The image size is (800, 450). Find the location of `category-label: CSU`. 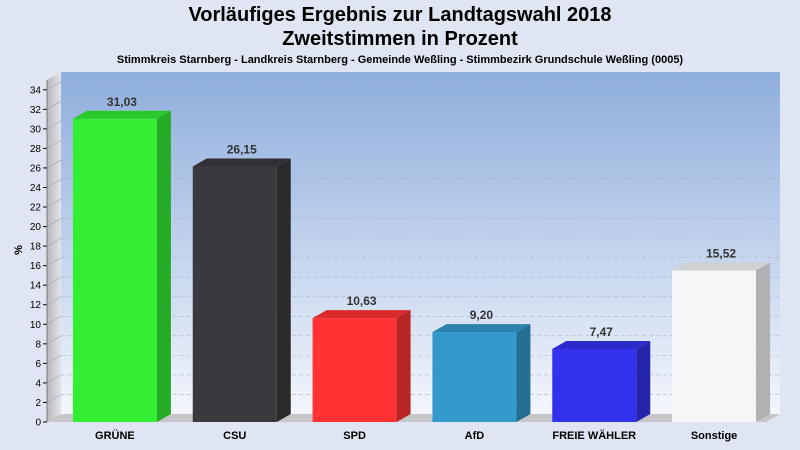

category-label: CSU is located at coordinates (234, 436).